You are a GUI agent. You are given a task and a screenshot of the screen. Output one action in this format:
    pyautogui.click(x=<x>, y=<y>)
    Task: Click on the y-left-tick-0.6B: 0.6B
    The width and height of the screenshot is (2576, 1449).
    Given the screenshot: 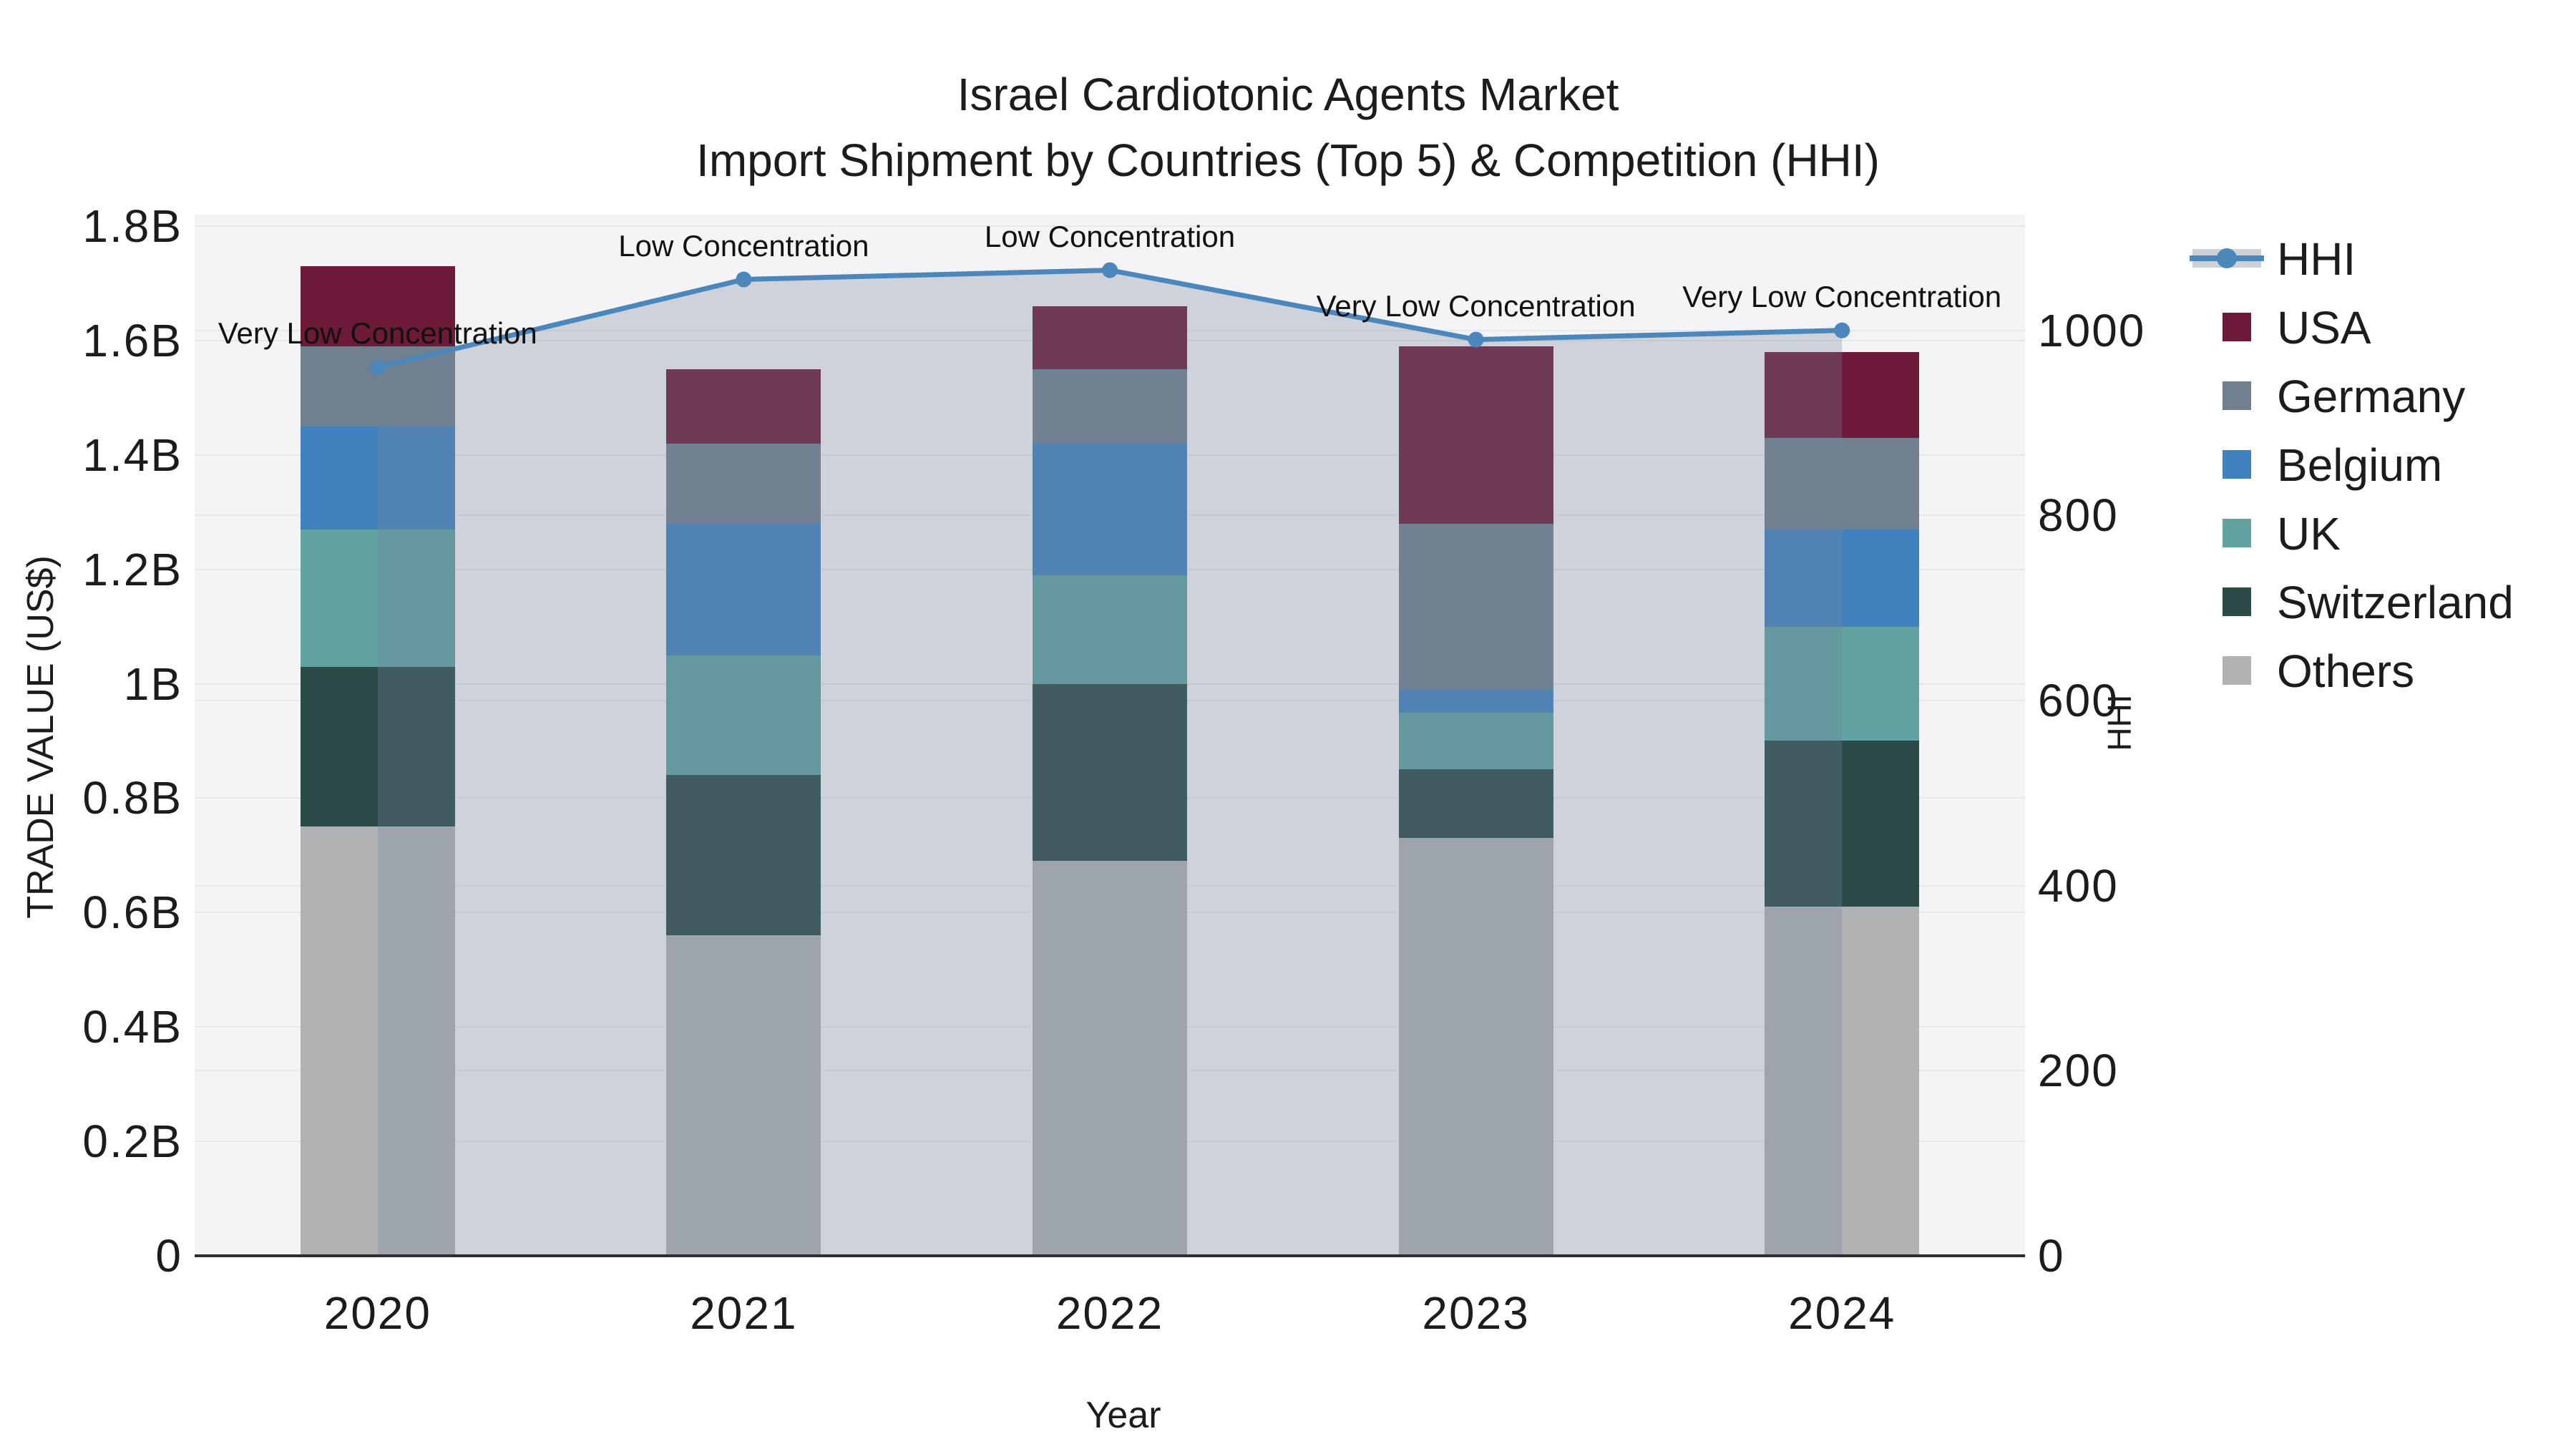 What is the action you would take?
    pyautogui.click(x=132, y=913)
    